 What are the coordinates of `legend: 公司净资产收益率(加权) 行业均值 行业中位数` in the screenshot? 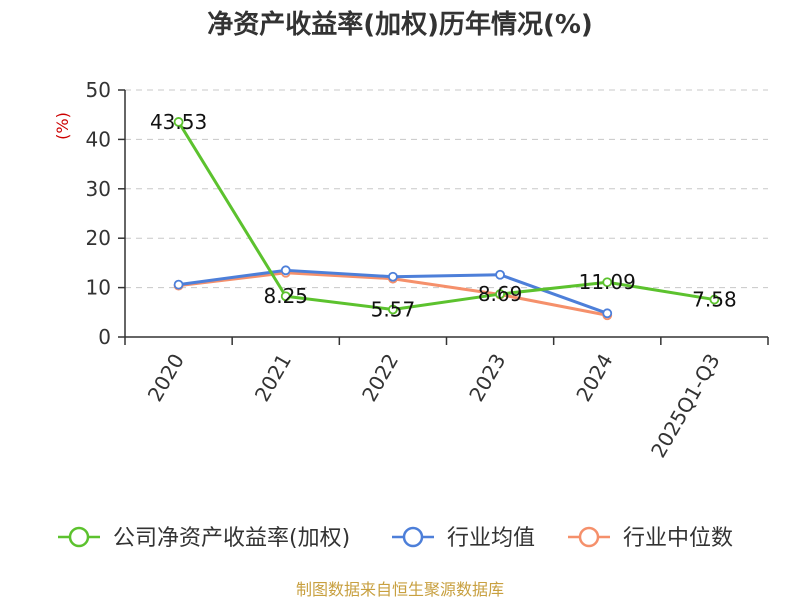 It's located at (395, 538).